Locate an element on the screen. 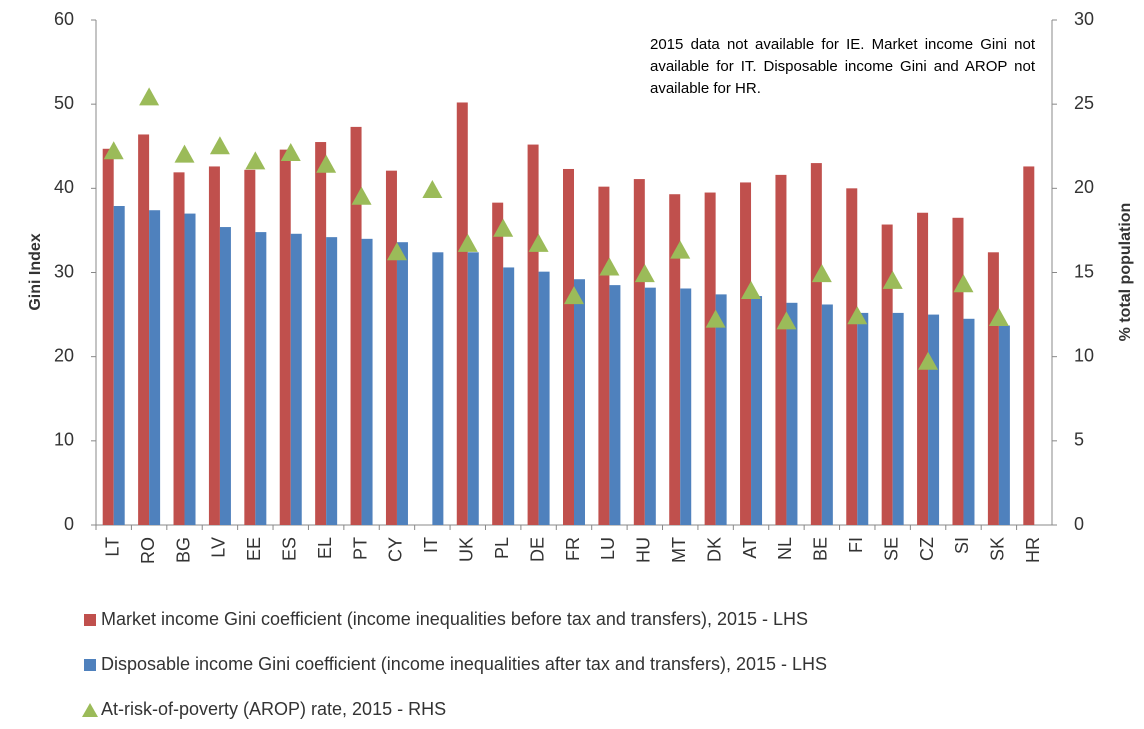 The image size is (1144, 729). x-tick-label: IT is located at coordinates (431, 545).